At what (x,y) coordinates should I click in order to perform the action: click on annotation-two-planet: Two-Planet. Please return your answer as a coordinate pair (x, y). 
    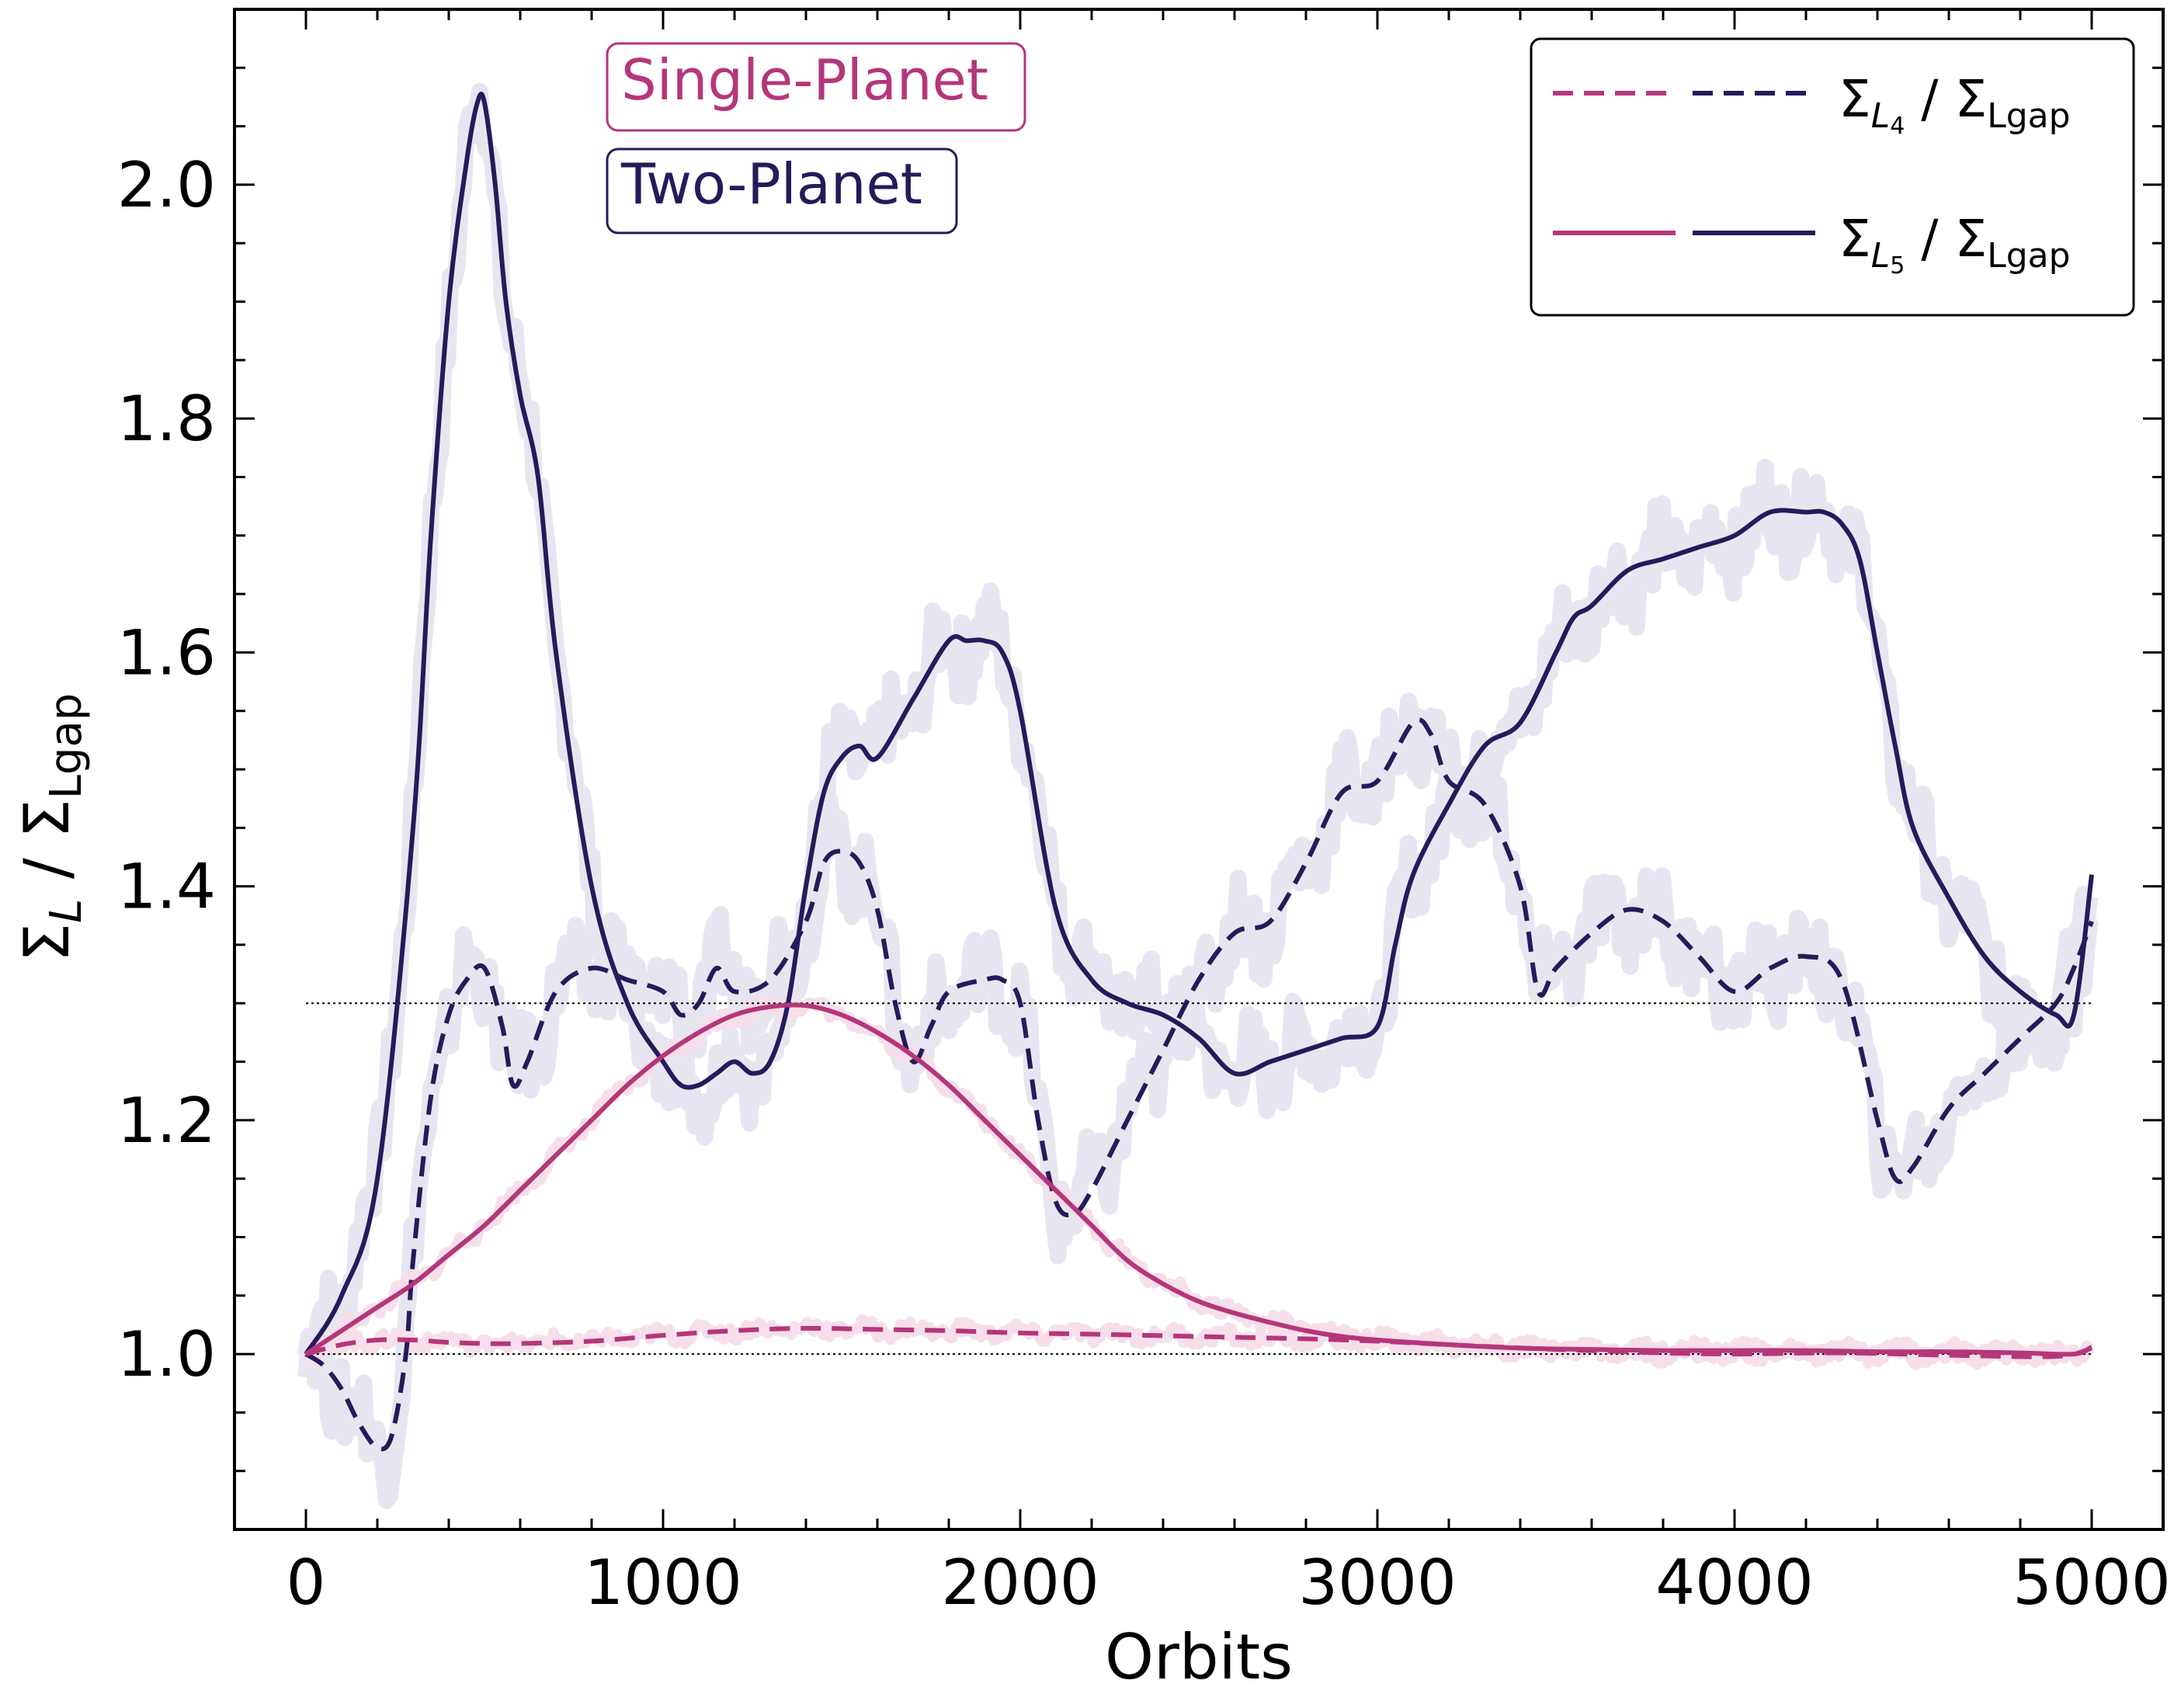
    Looking at the image, I should click on (782, 191).